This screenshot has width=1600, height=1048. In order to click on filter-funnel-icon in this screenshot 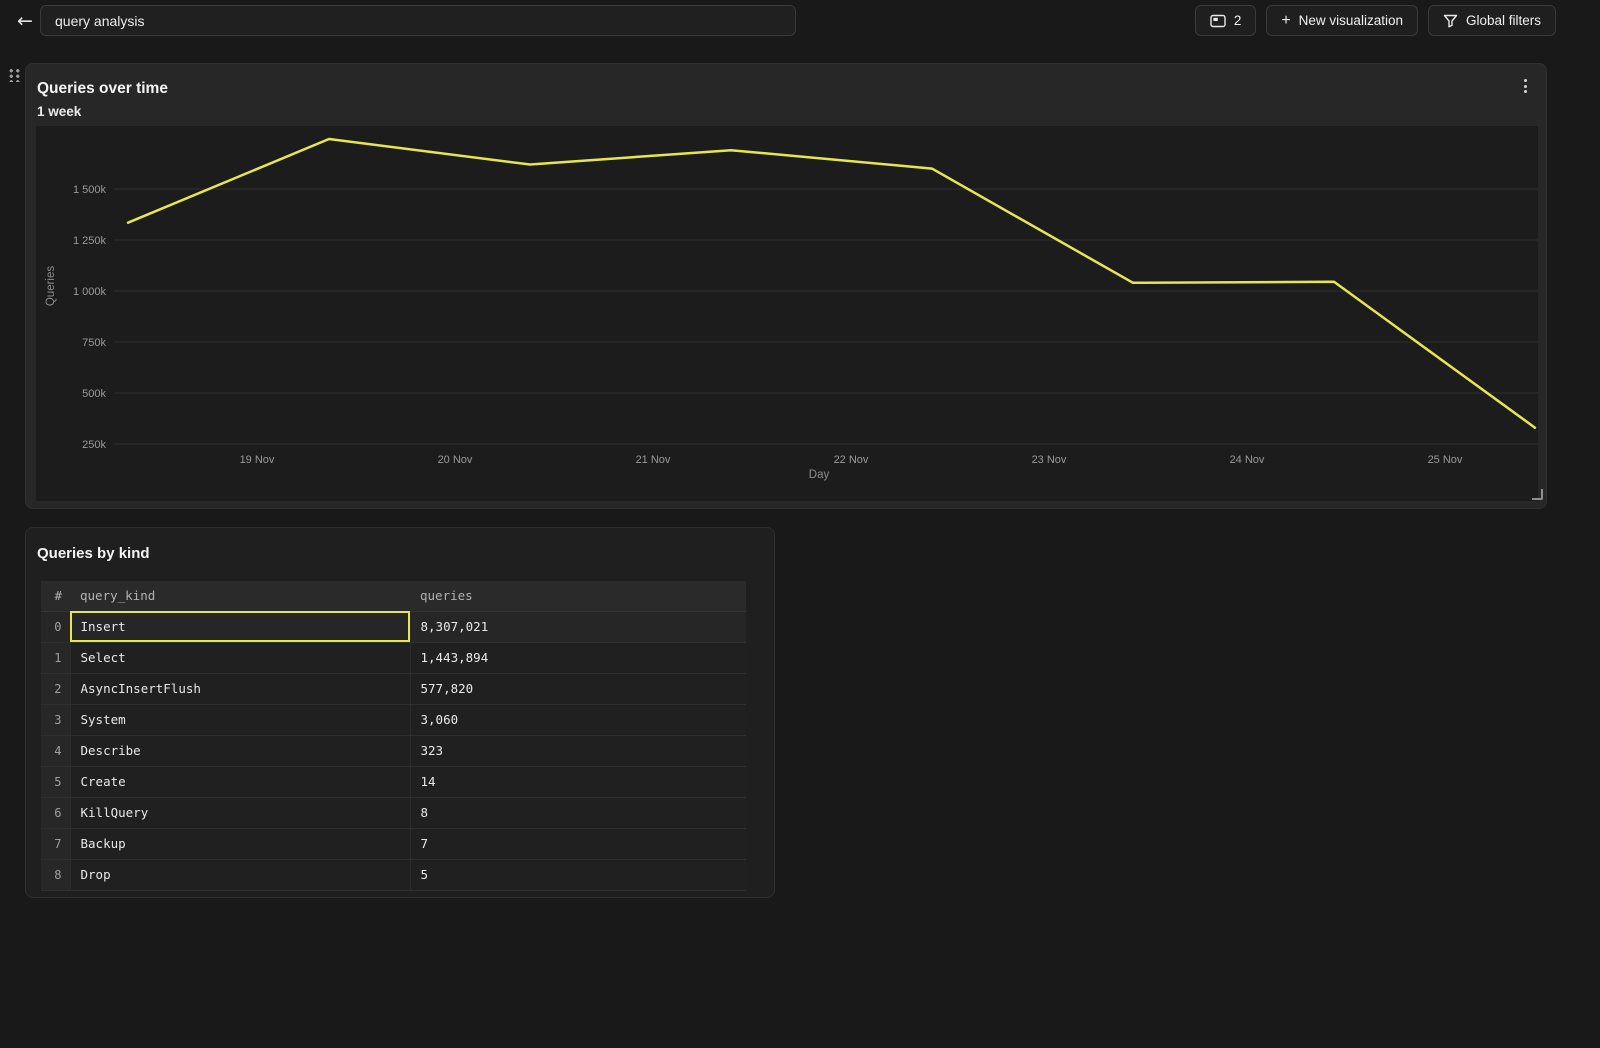, I will do `click(1450, 21)`.